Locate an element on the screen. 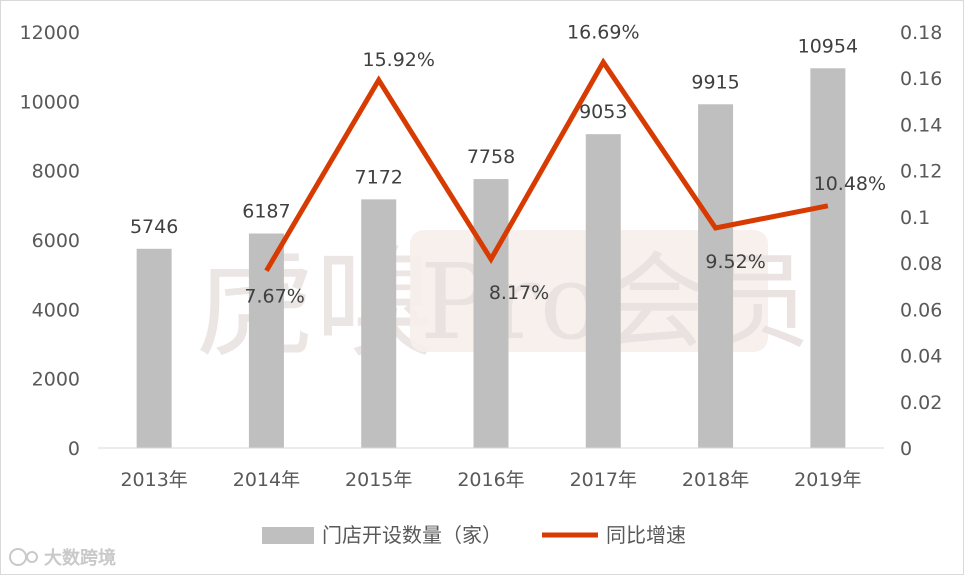 The height and width of the screenshot is (575, 964). legend-bar-swatch is located at coordinates (288, 535).